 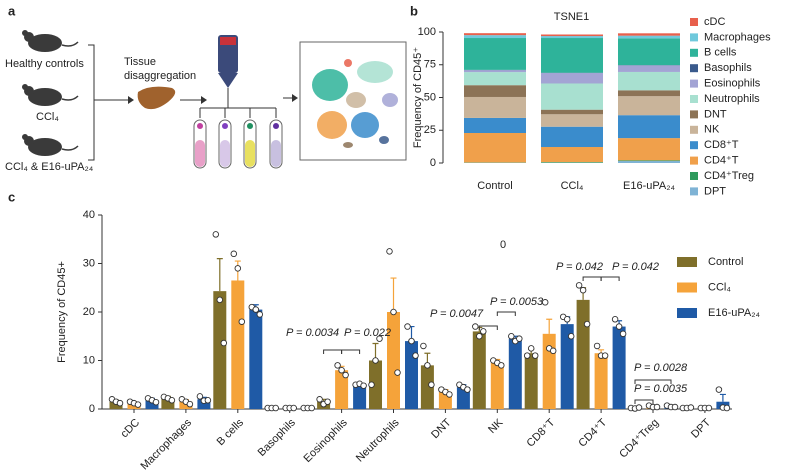 I want to click on x-tick-label: cDC, so click(x=131, y=429).